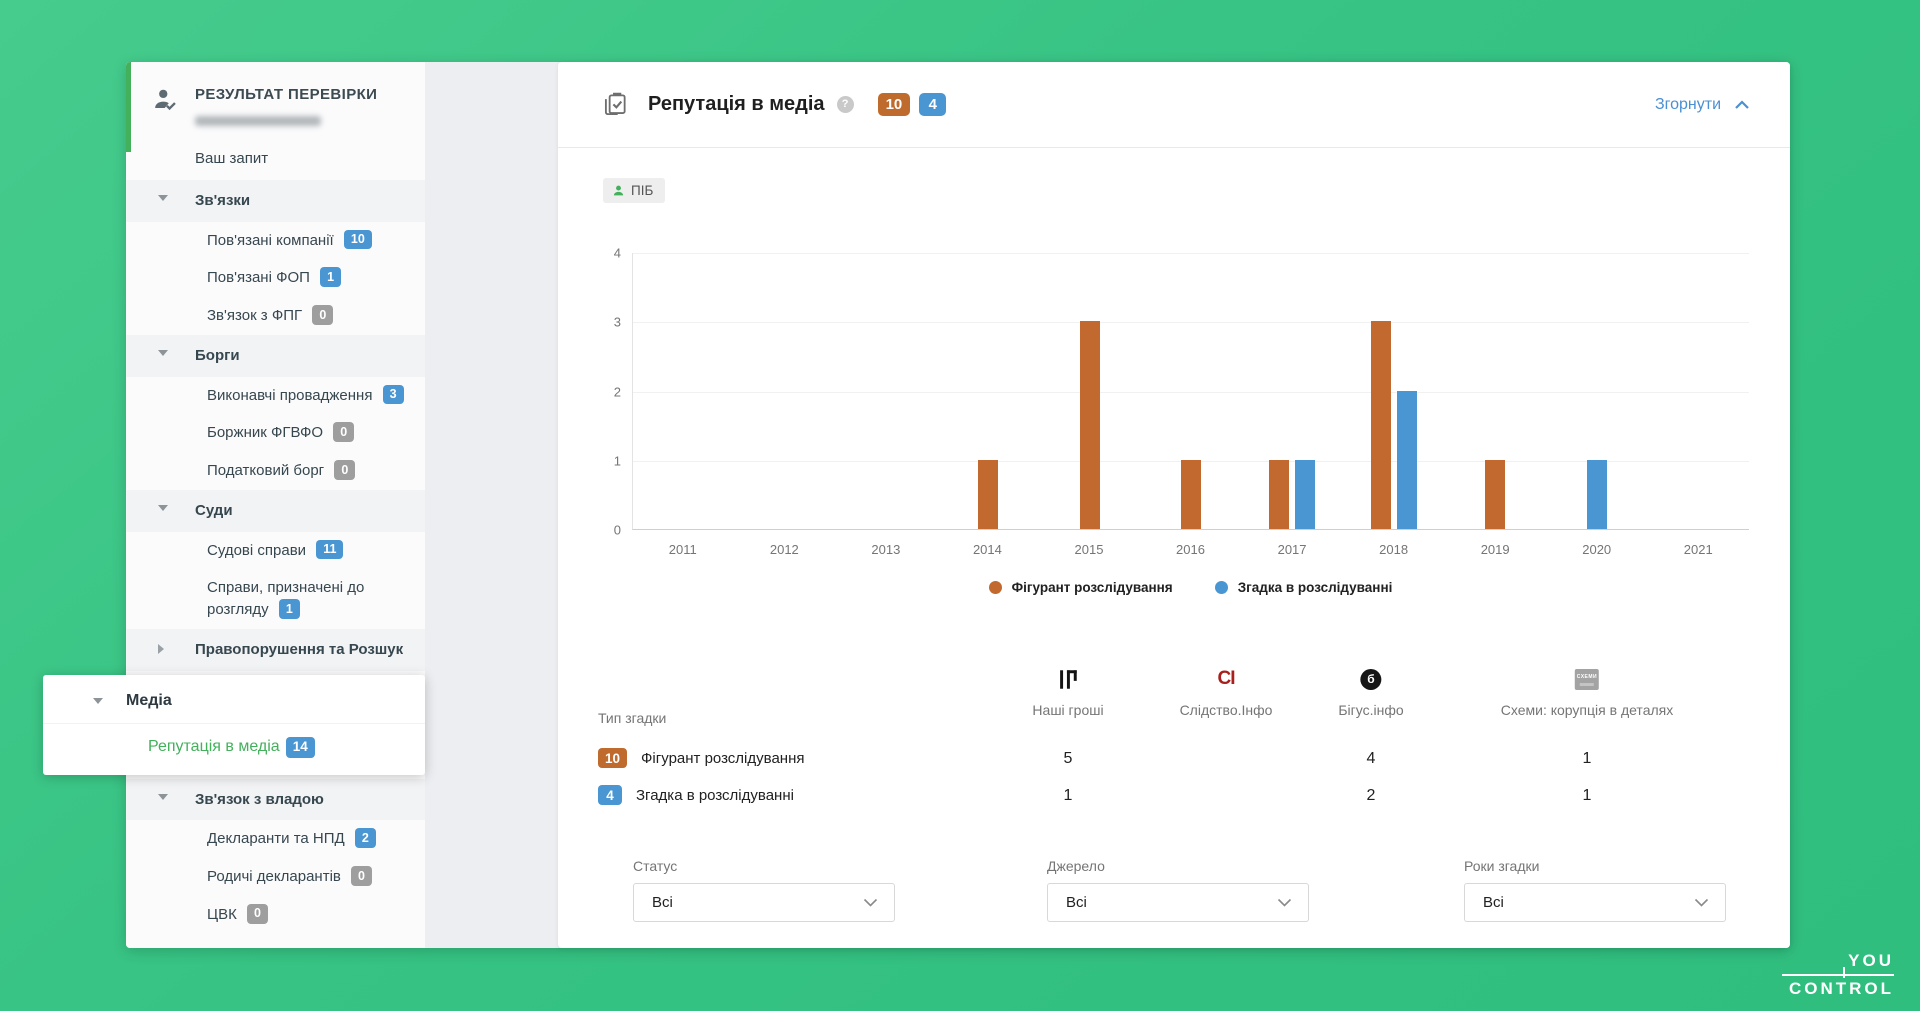 This screenshot has height=1011, width=1920. What do you see at coordinates (617, 530) in the screenshot?
I see `y-axis-tick-label: 0` at bounding box center [617, 530].